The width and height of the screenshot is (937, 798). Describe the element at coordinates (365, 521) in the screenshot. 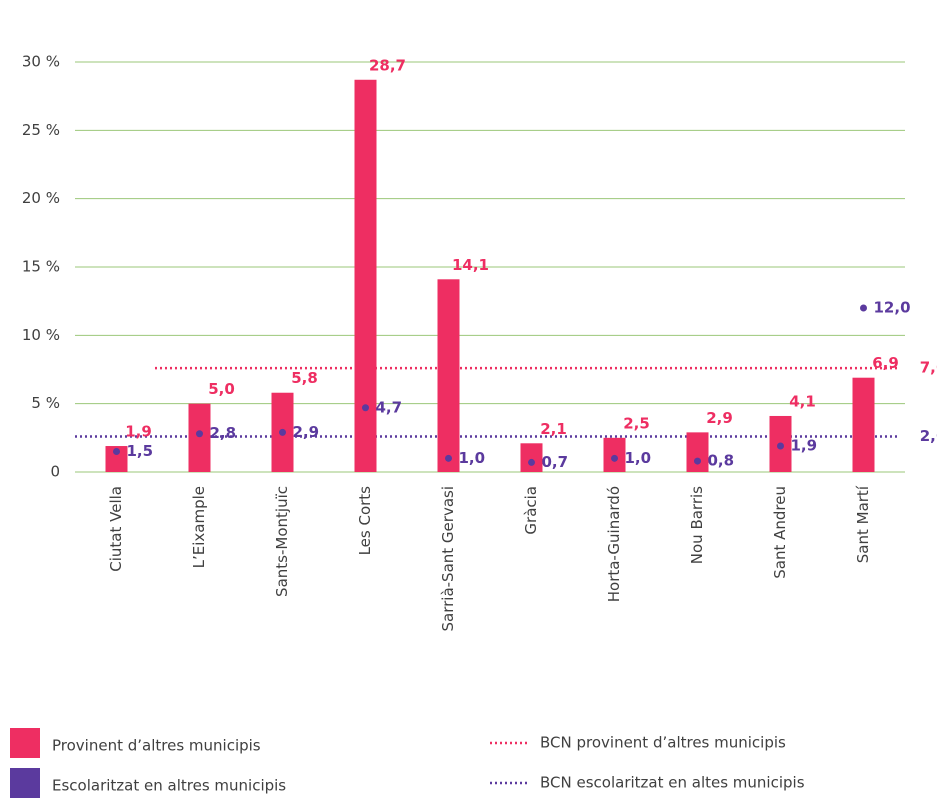

I see `x-tick-label: Les Corts` at that location.